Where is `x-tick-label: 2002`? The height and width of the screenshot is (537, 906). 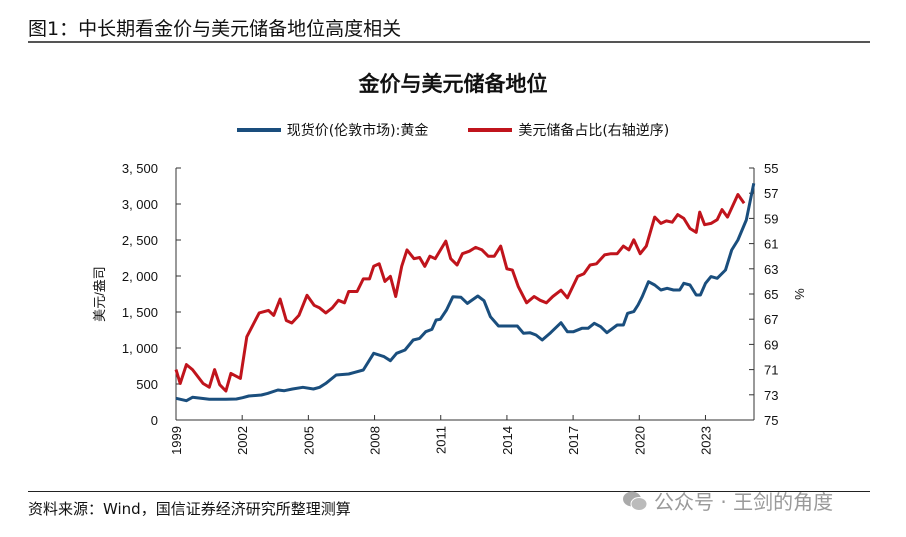 x-tick-label: 2002 is located at coordinates (242, 440).